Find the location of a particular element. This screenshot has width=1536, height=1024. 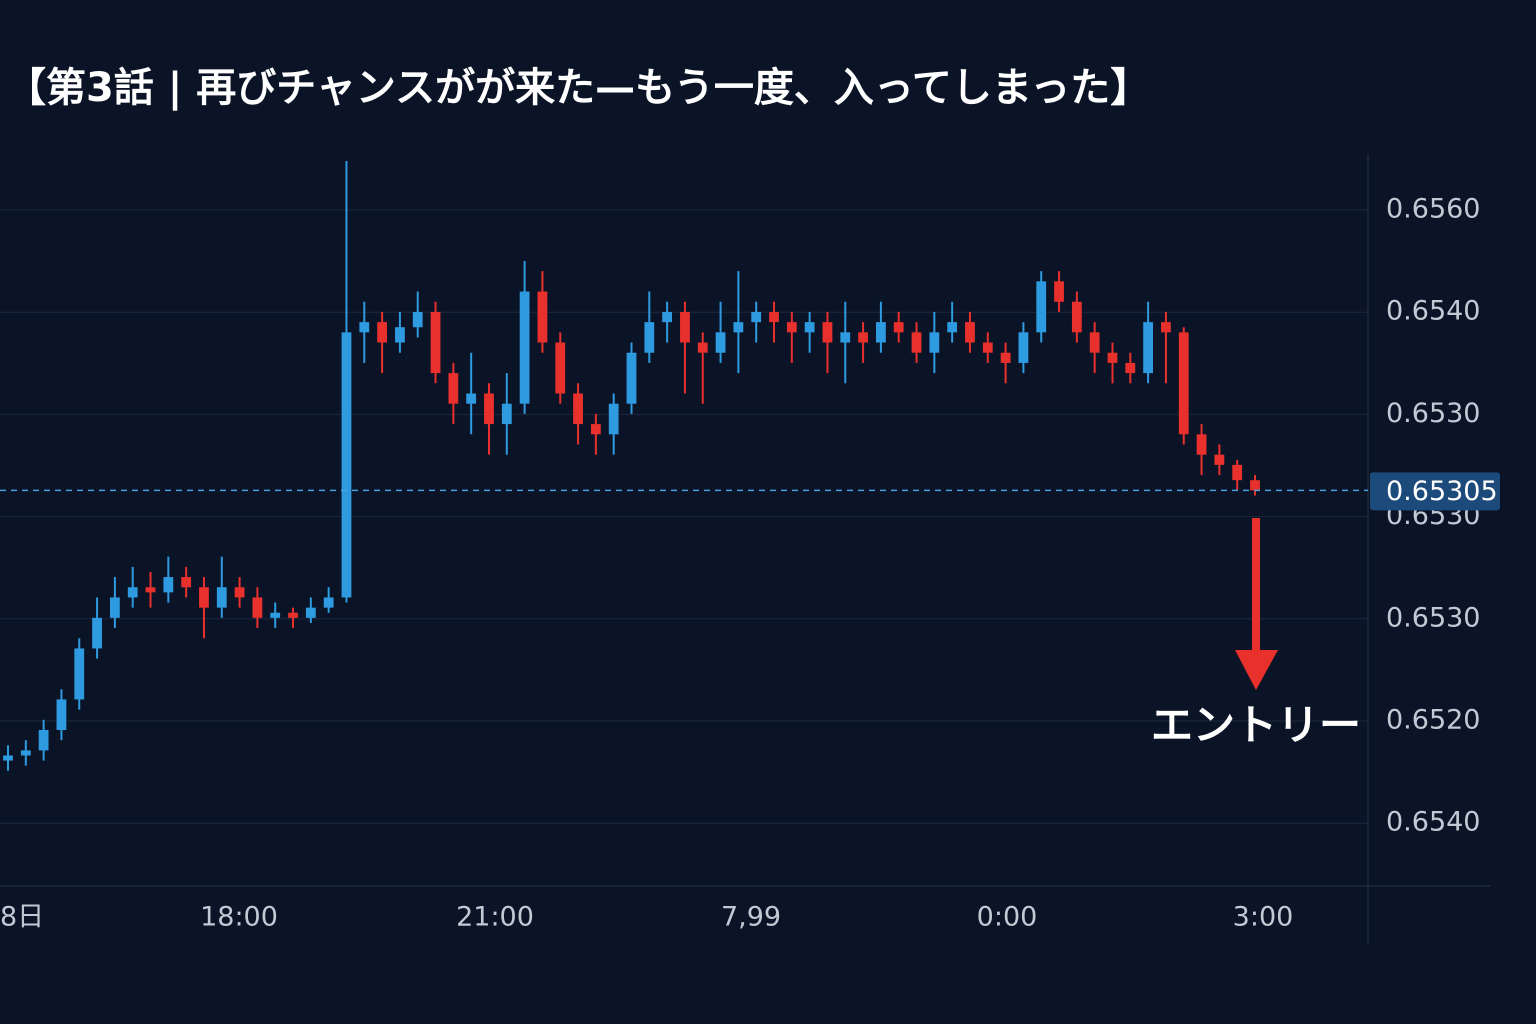

x-axis-label: 21:00 is located at coordinates (495, 917).